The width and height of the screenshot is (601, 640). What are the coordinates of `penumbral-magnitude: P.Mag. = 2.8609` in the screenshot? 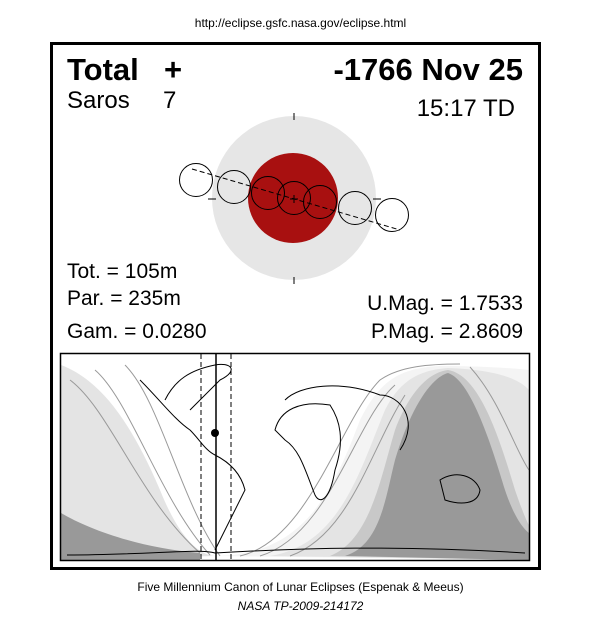 It's located at (447, 331).